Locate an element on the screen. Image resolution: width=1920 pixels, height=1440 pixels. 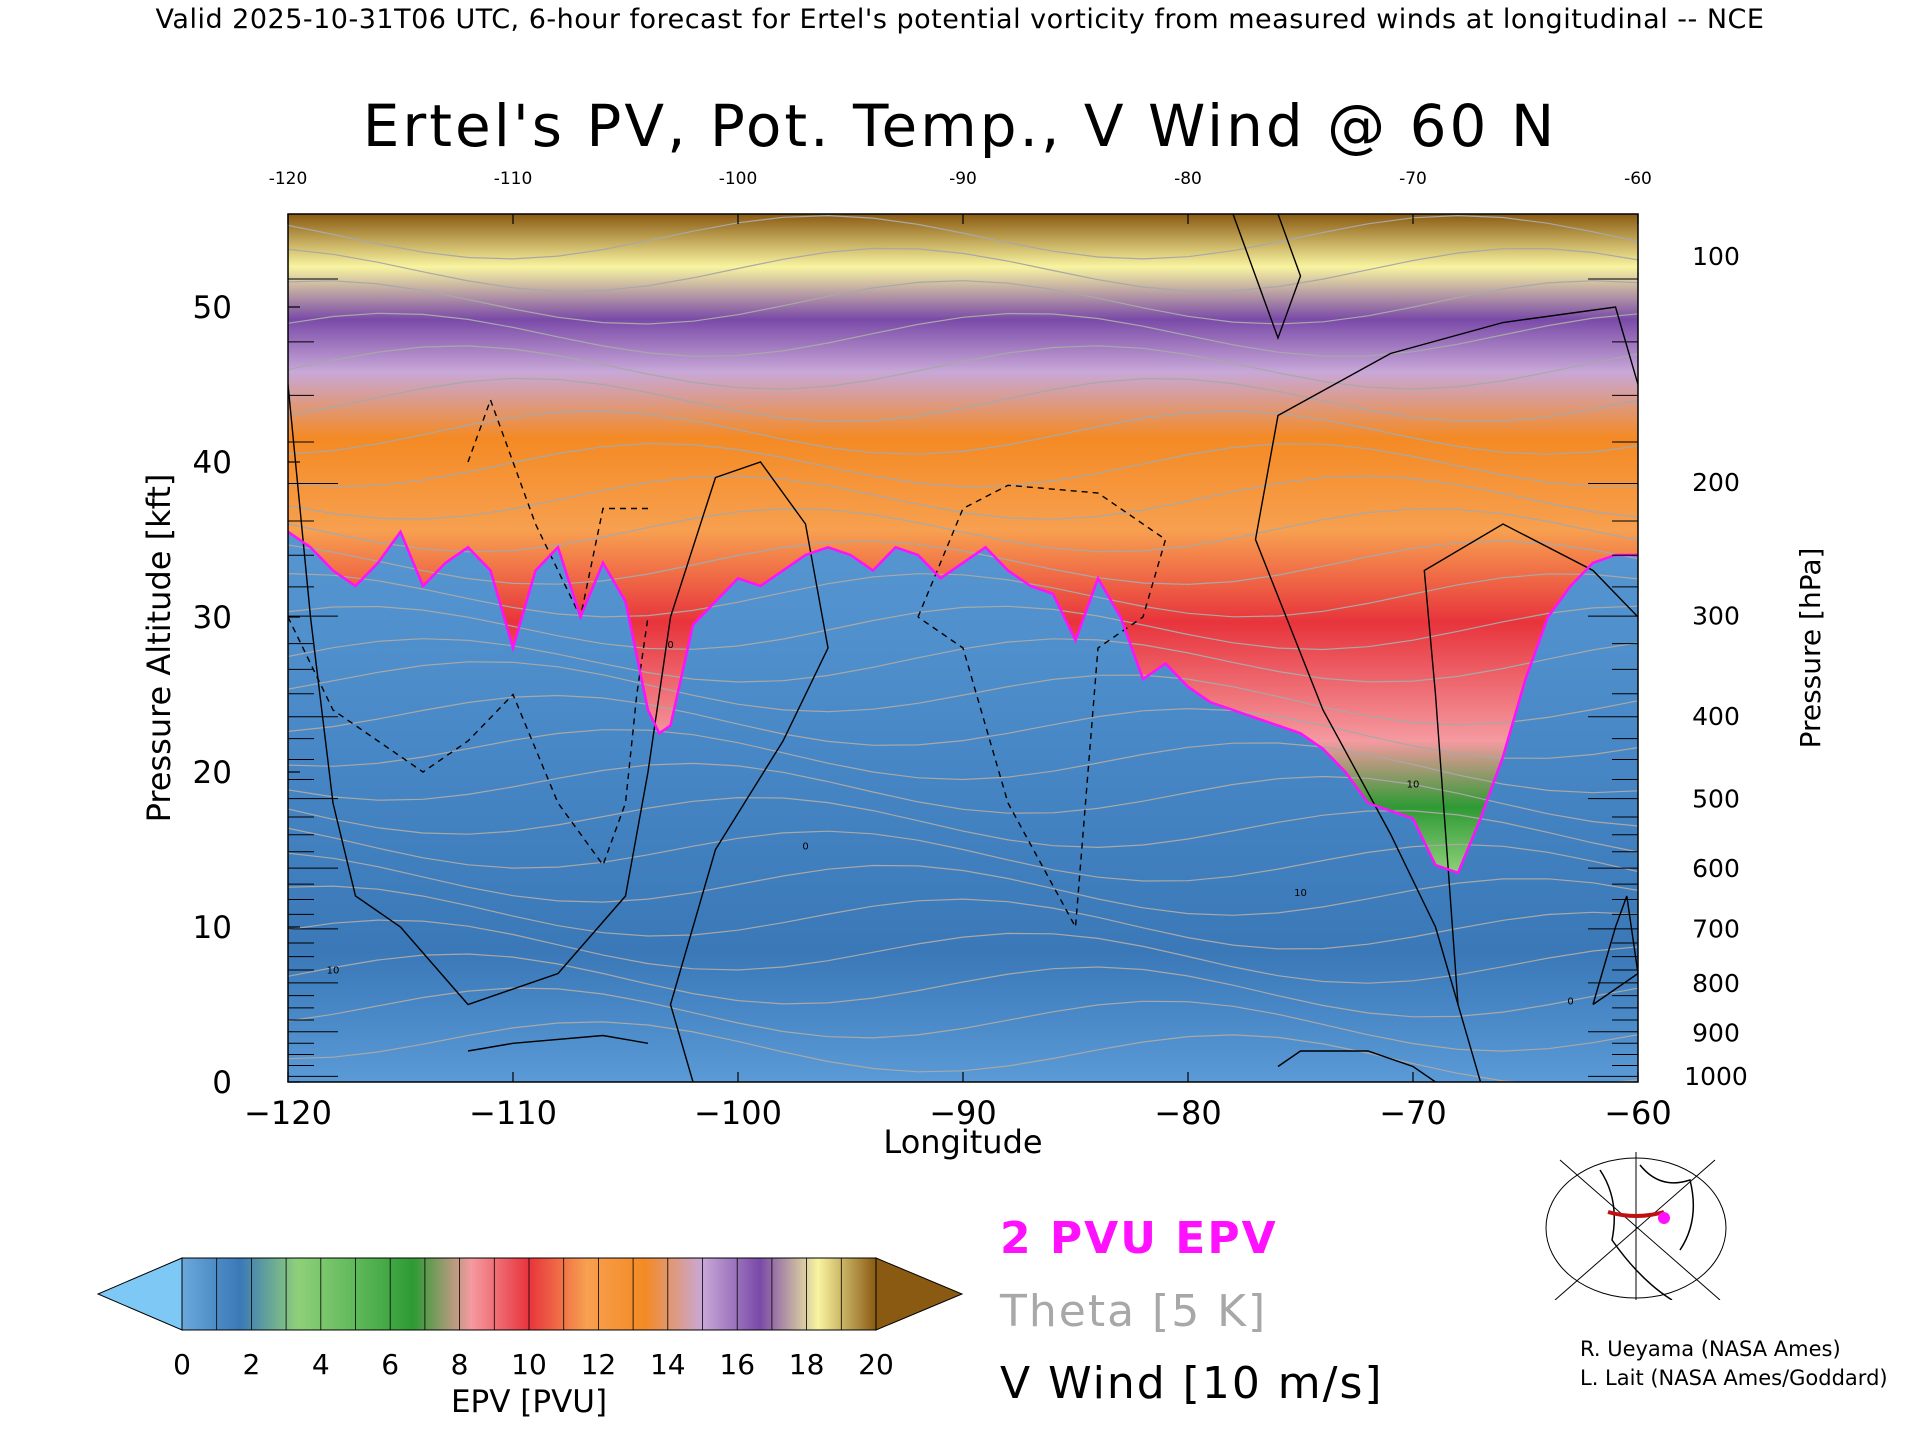
inset-map is located at coordinates (1638, 1226).